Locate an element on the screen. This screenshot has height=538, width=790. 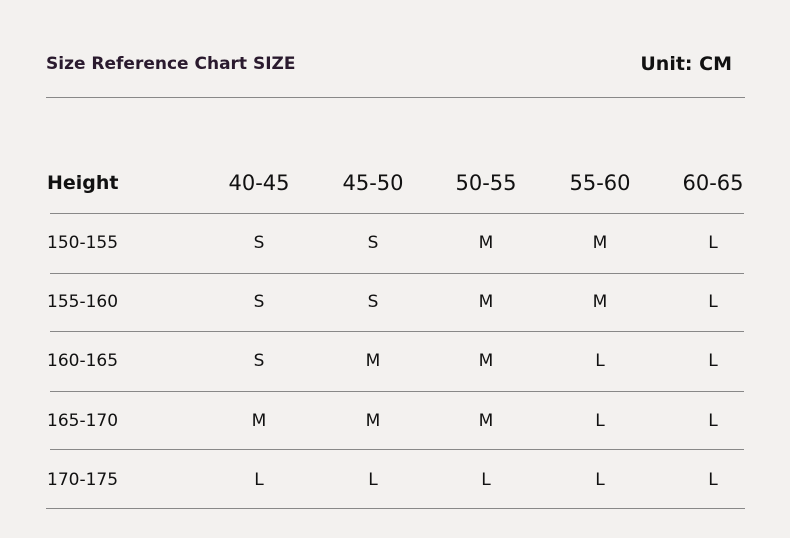
column-header: 40-45 is located at coordinates (259, 183).